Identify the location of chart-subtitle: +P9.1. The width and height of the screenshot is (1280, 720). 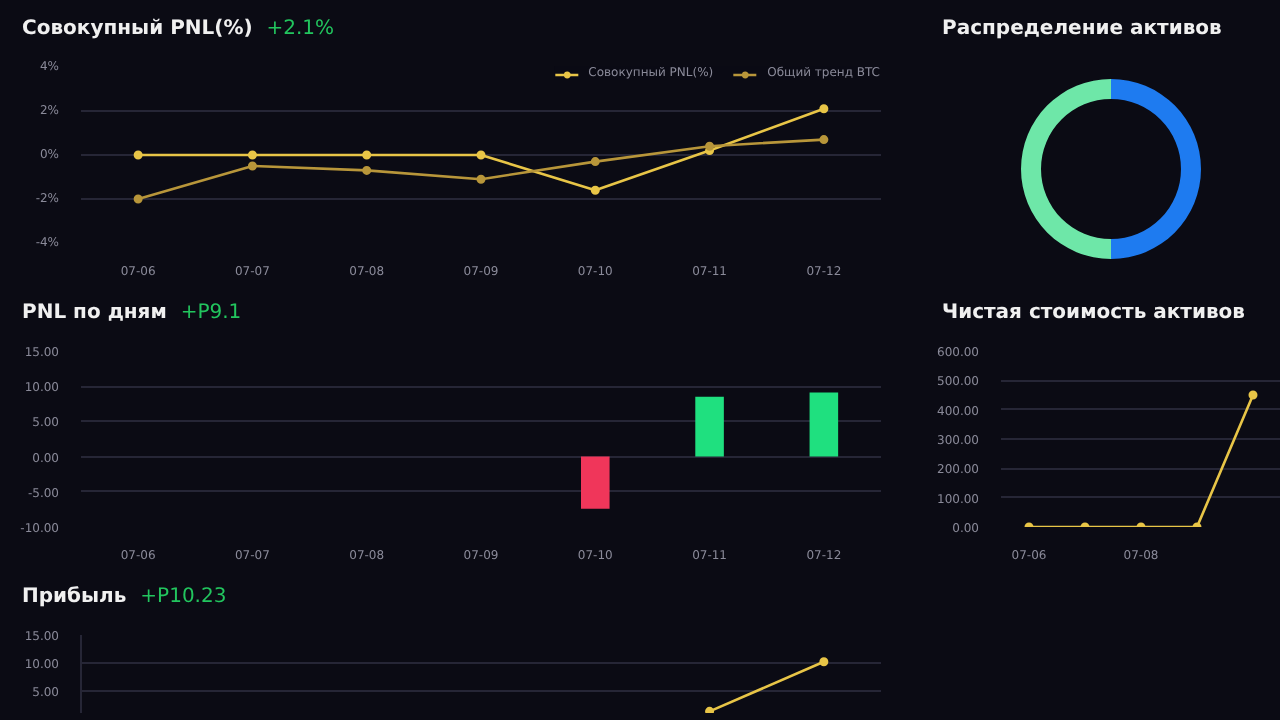
(211, 313).